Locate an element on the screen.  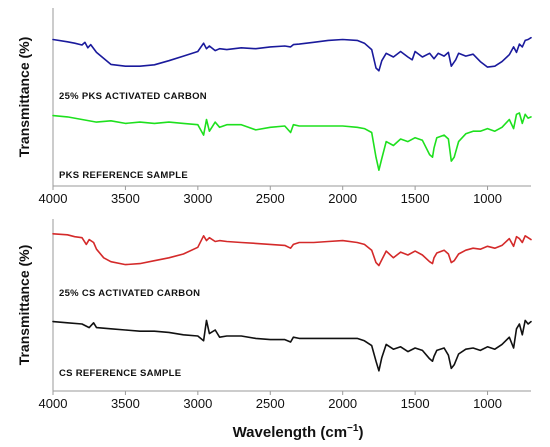
x-axis-label: Wavelength (cm−1) is located at coordinates (298, 432).